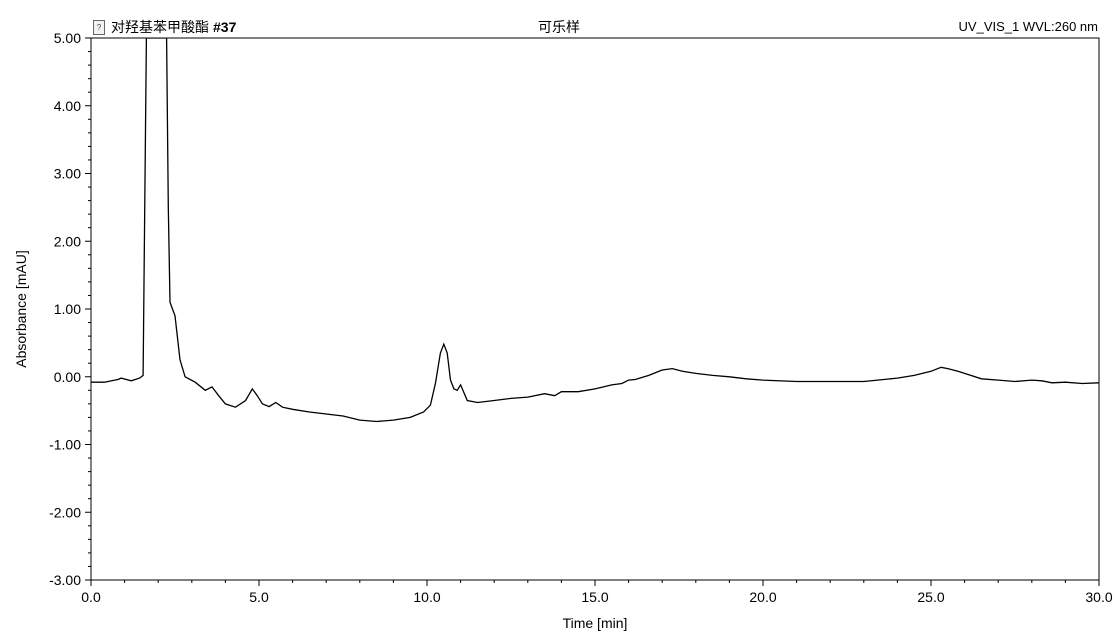 This screenshot has width=1118, height=637. What do you see at coordinates (762, 597) in the screenshot?
I see `x-tick-label: 20.0` at bounding box center [762, 597].